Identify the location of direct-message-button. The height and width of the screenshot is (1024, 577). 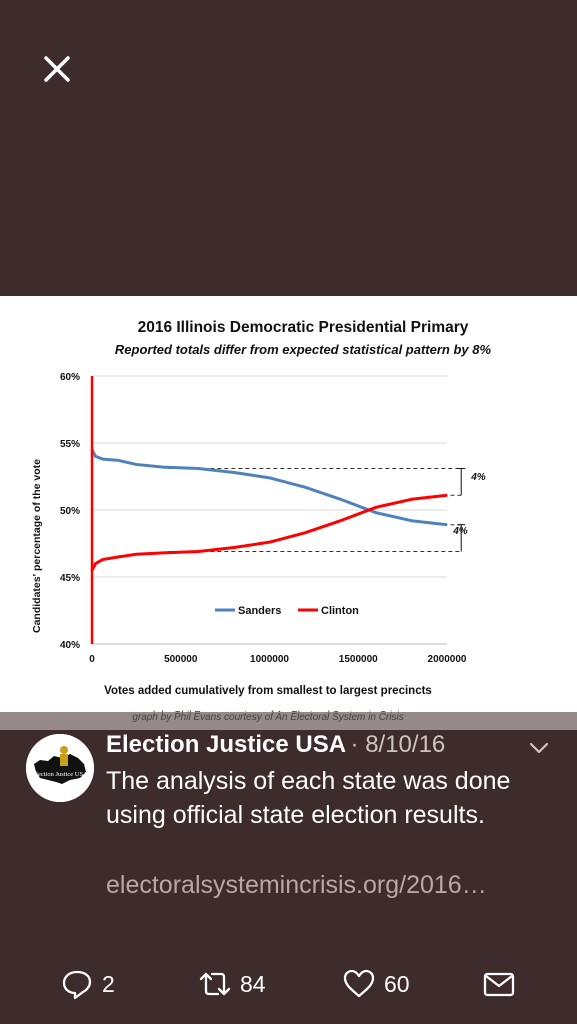
(499, 984).